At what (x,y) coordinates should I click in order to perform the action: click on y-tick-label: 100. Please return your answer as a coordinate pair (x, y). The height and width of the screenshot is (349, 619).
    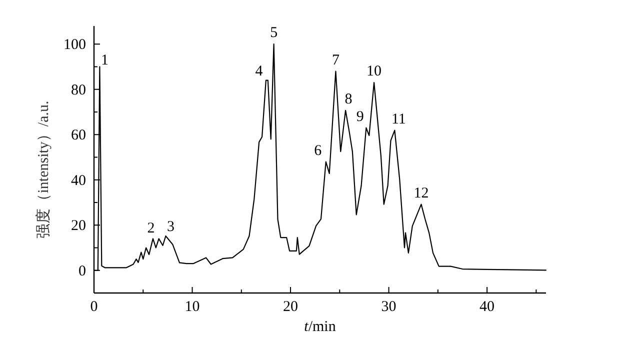
    Looking at the image, I should click on (75, 45).